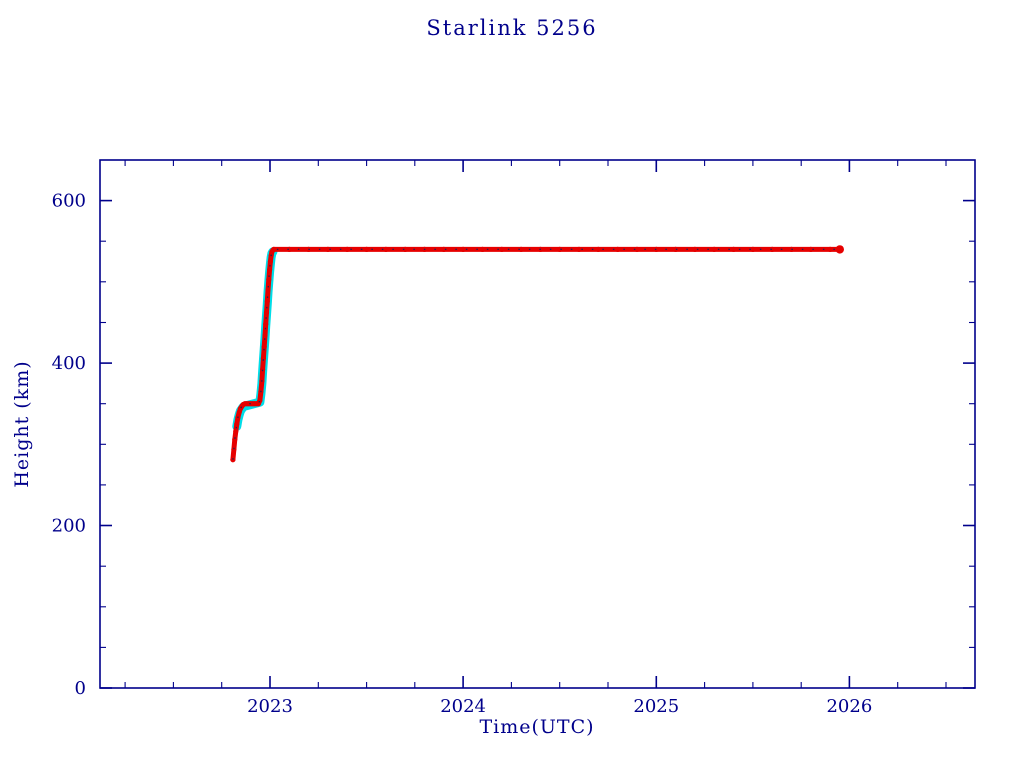 The height and width of the screenshot is (768, 1024). What do you see at coordinates (512, 28) in the screenshot?
I see `chart-title: Starlink 5256` at bounding box center [512, 28].